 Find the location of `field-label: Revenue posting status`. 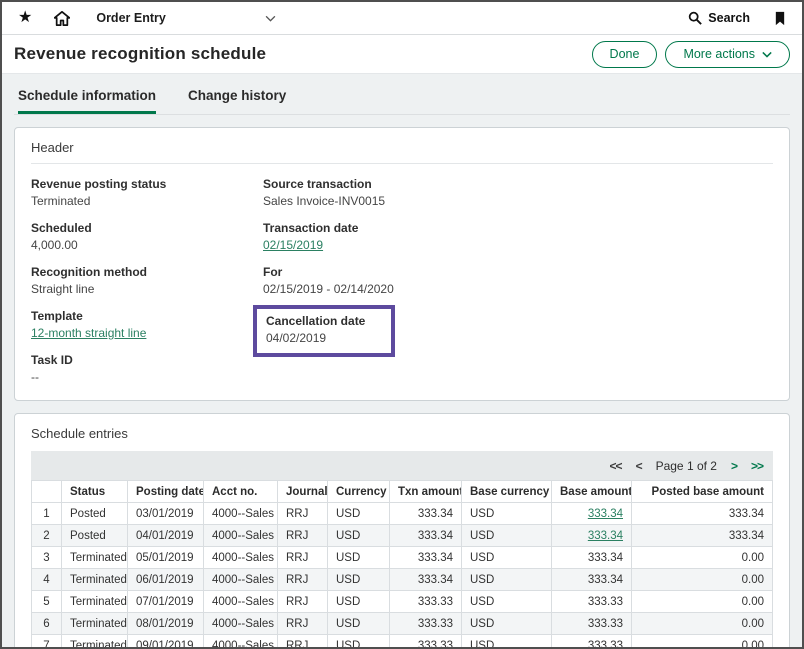

field-label: Revenue posting status is located at coordinates (99, 184).